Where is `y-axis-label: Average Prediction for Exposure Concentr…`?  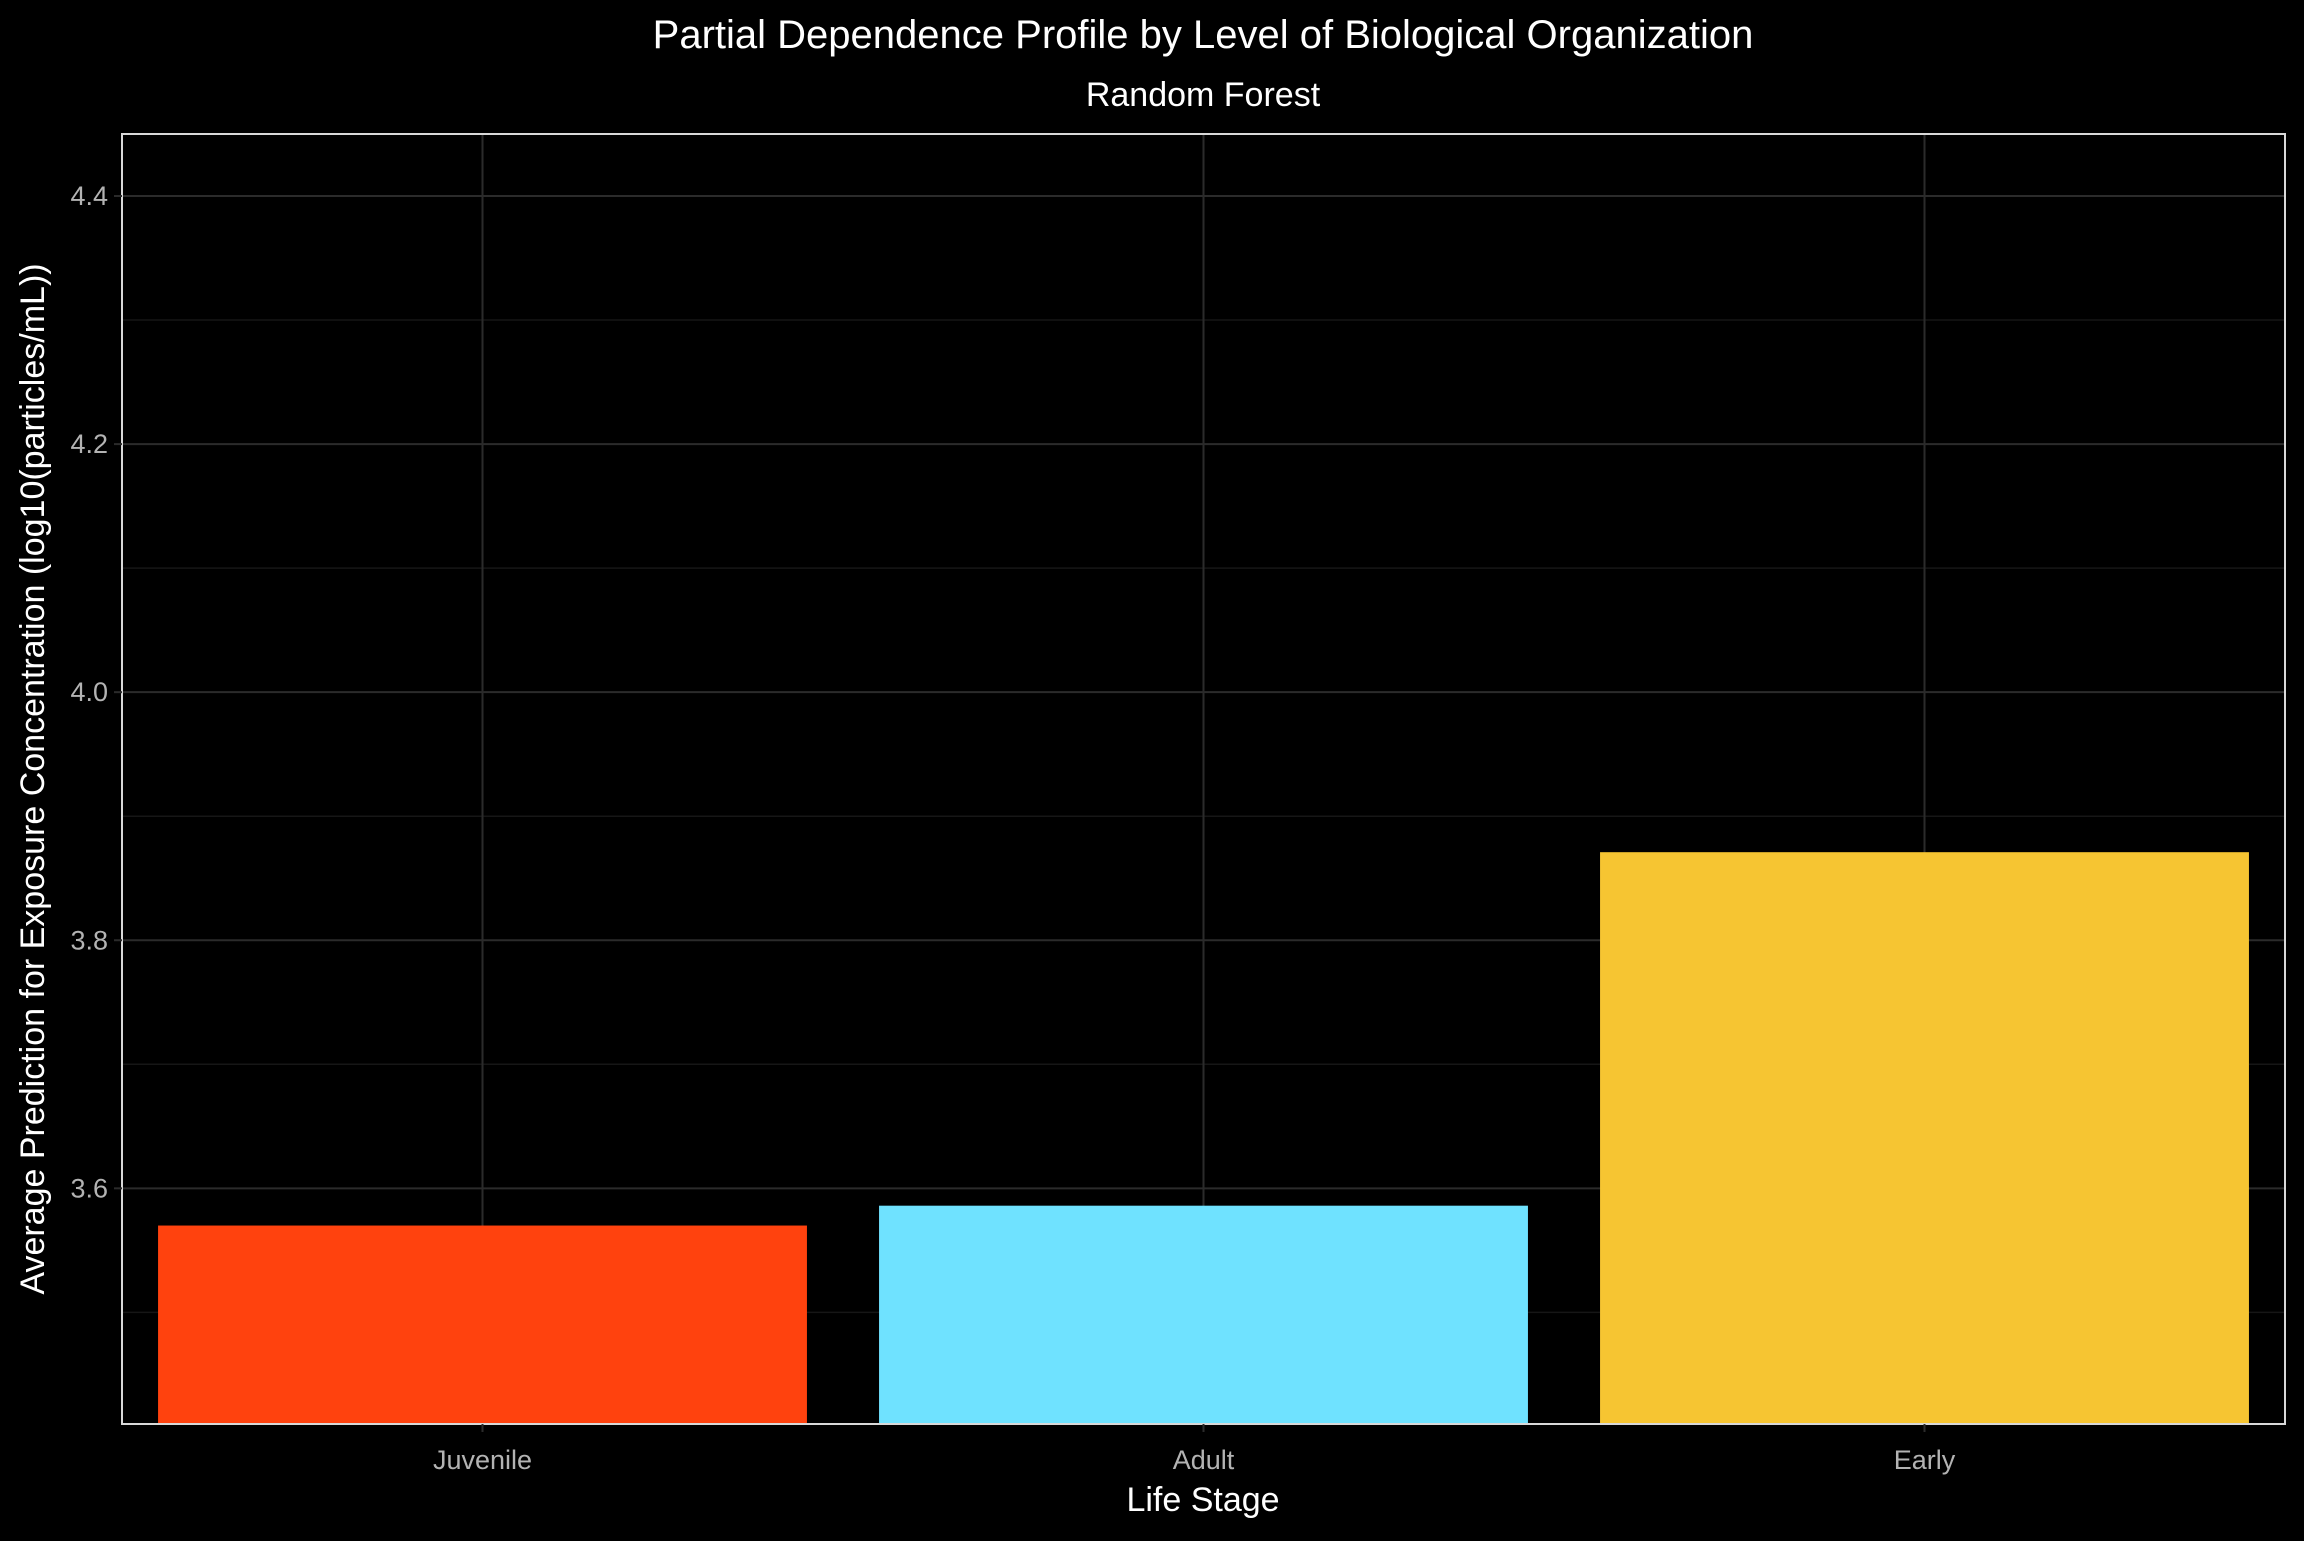
y-axis-label: Average Prediction for Exposure Concentr… is located at coordinates (33, 778).